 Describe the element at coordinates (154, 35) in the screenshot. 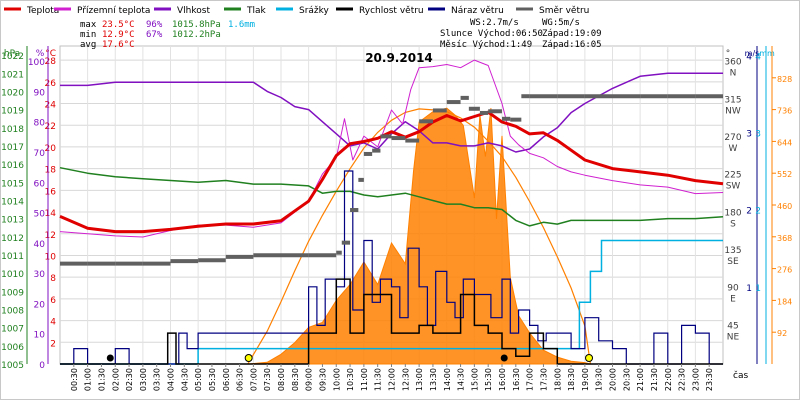

I see `stat-min-hum: 67%` at that location.